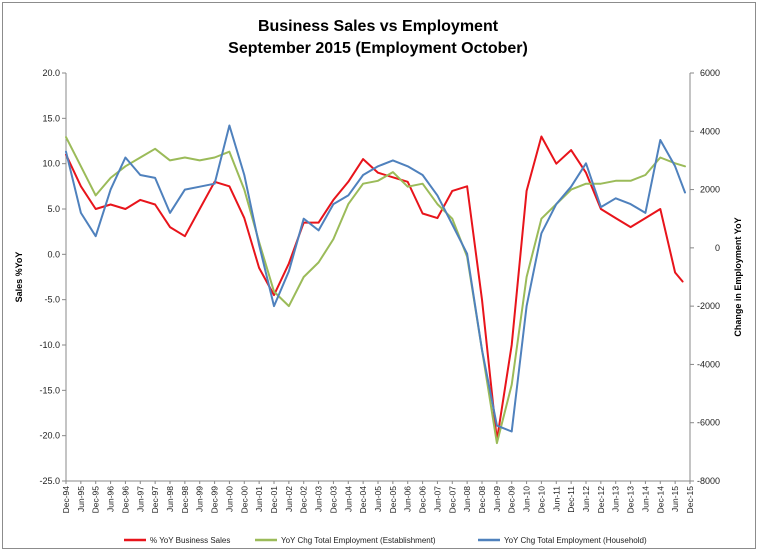  What do you see at coordinates (675, 499) in the screenshot?
I see `x-tick-label: Jun-15` at bounding box center [675, 499].